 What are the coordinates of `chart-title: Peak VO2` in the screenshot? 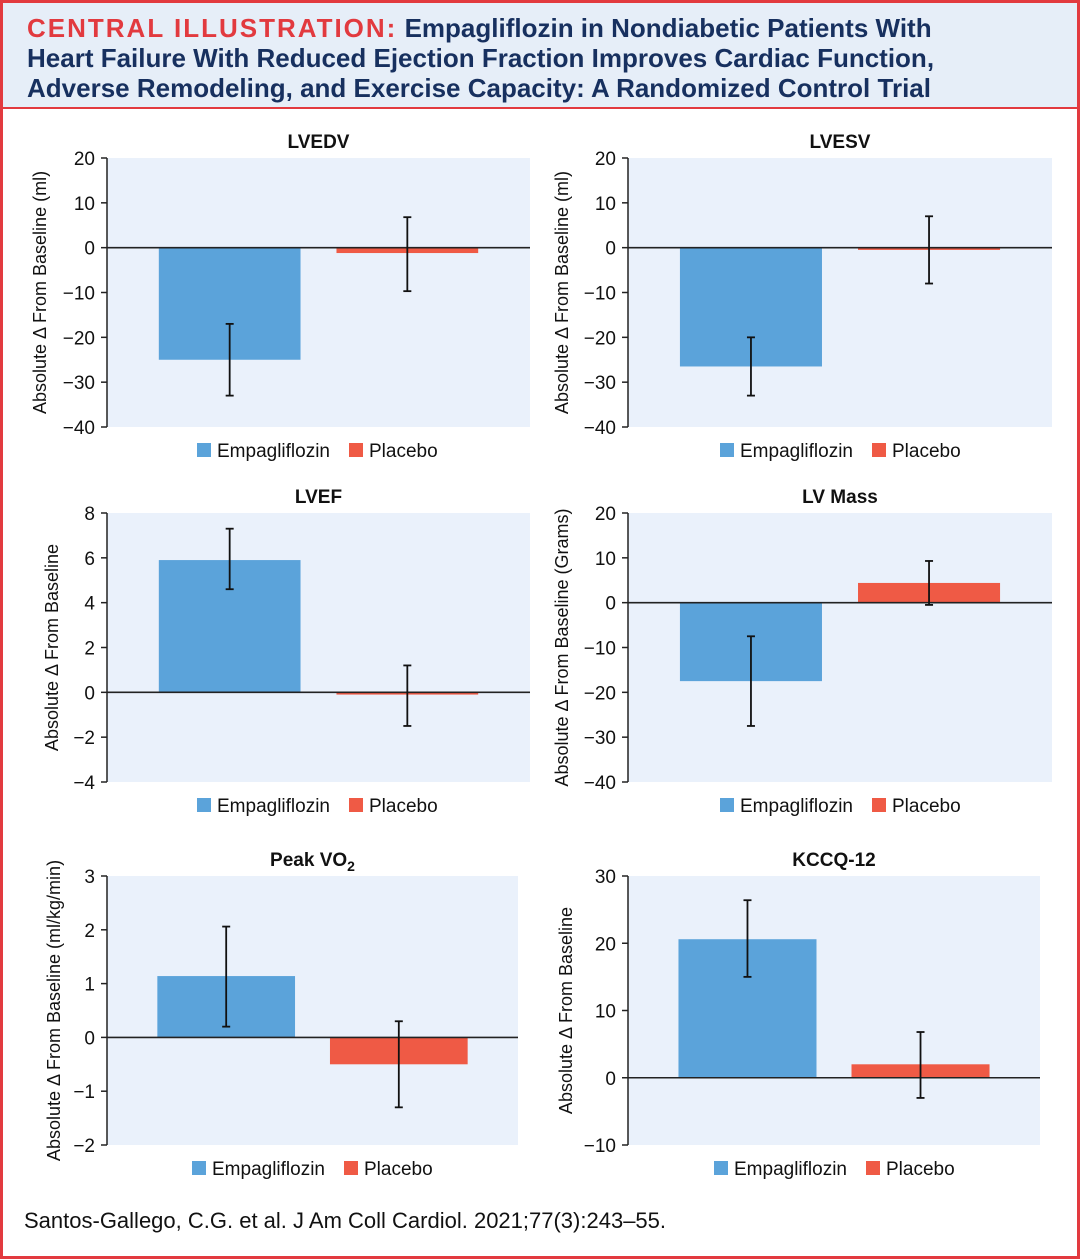 It's located at (312, 862).